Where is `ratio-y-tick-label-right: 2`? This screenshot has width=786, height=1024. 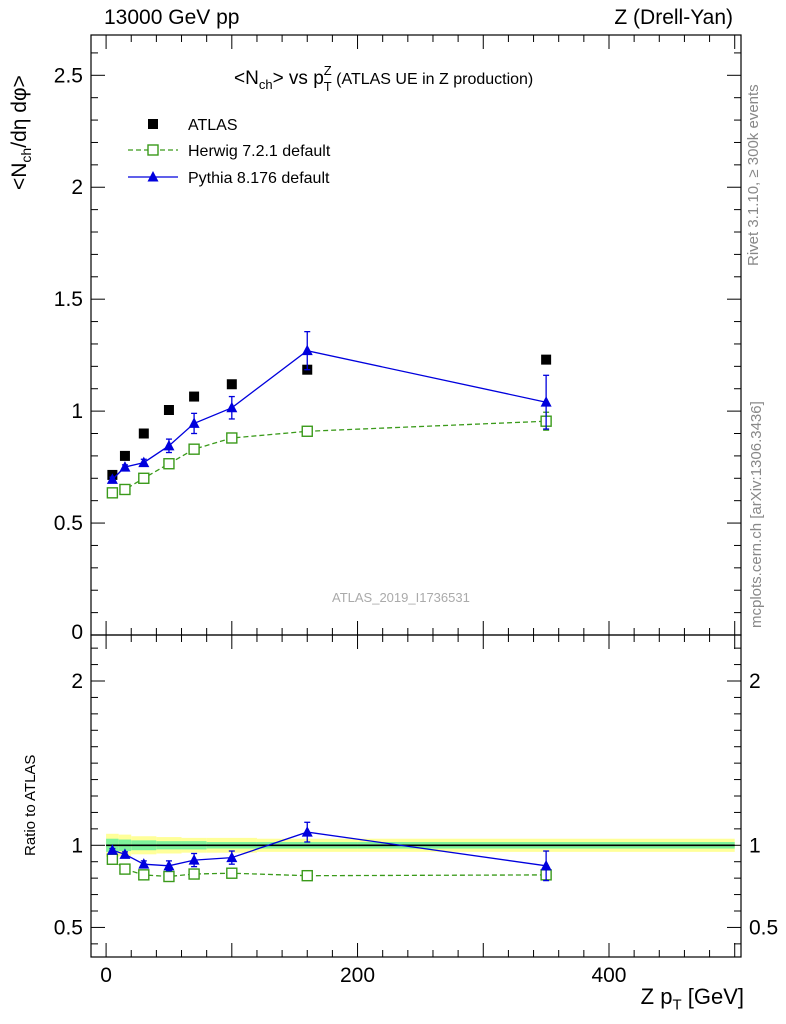
ratio-y-tick-label-right: 2 is located at coordinates (755, 681).